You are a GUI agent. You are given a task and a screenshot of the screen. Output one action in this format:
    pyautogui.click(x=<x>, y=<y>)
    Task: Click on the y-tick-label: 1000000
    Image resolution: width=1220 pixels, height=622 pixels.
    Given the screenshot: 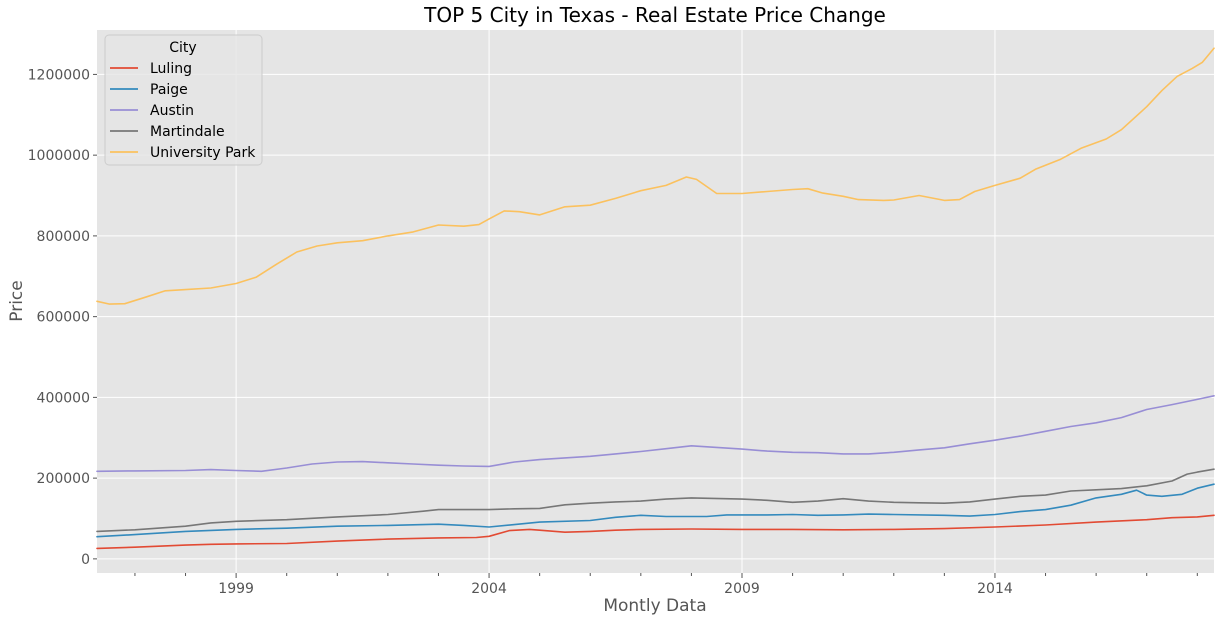 What is the action you would take?
    pyautogui.click(x=59, y=156)
    